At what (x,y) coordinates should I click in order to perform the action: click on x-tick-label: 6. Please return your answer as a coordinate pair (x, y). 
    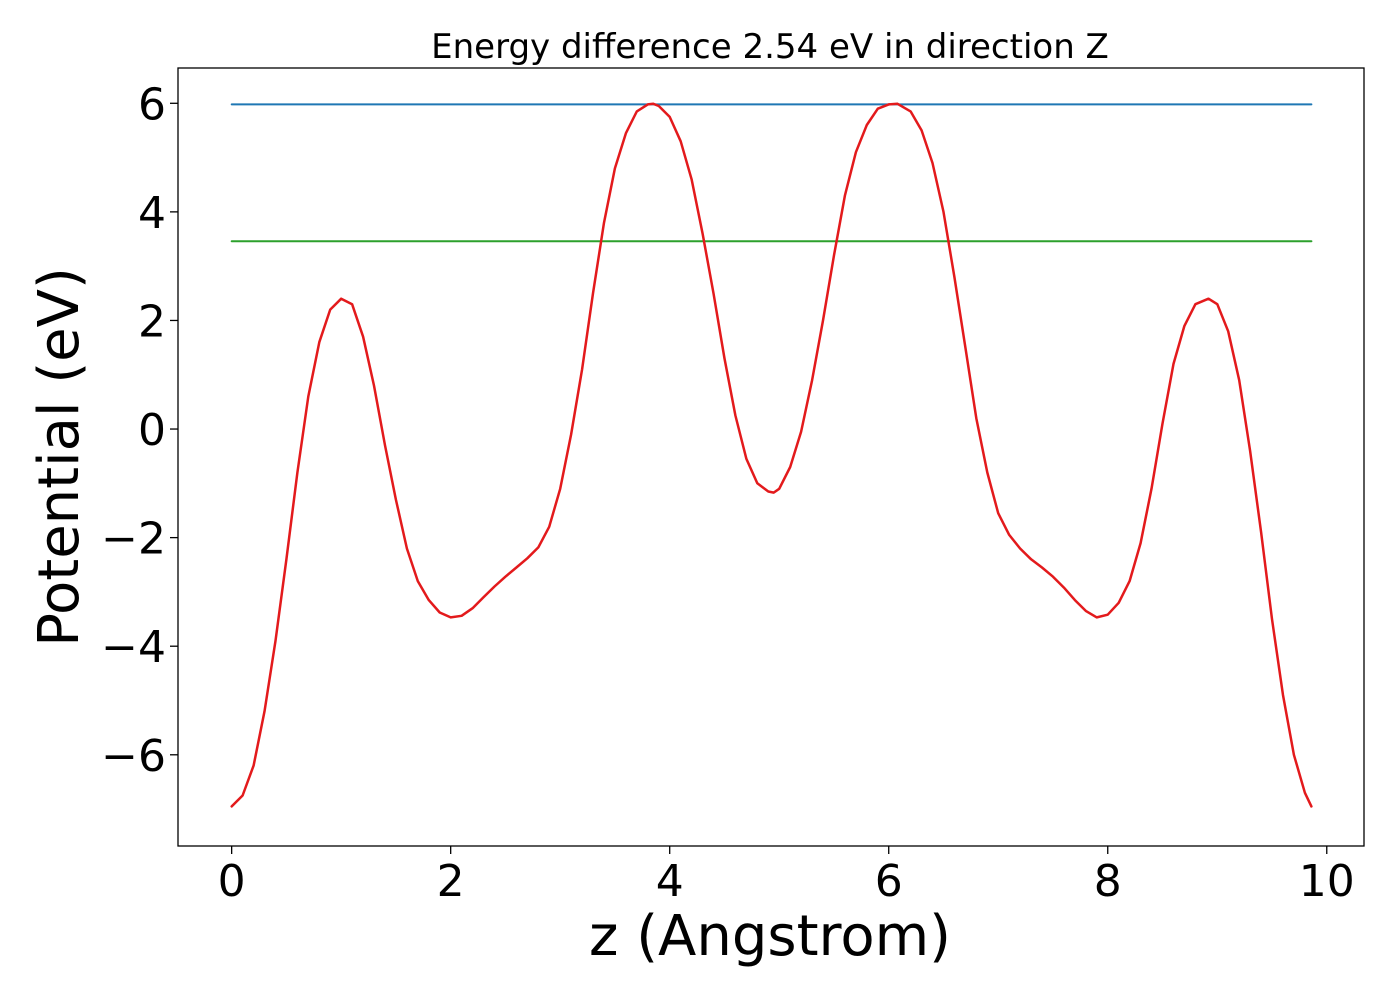
    Looking at the image, I should click on (889, 881).